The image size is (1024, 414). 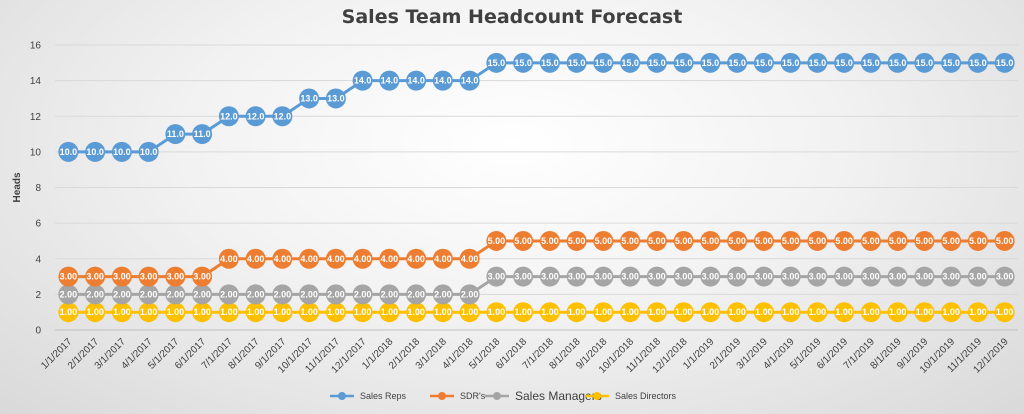 What do you see at coordinates (38, 295) in the screenshot?
I see `y-tick-label: 2` at bounding box center [38, 295].